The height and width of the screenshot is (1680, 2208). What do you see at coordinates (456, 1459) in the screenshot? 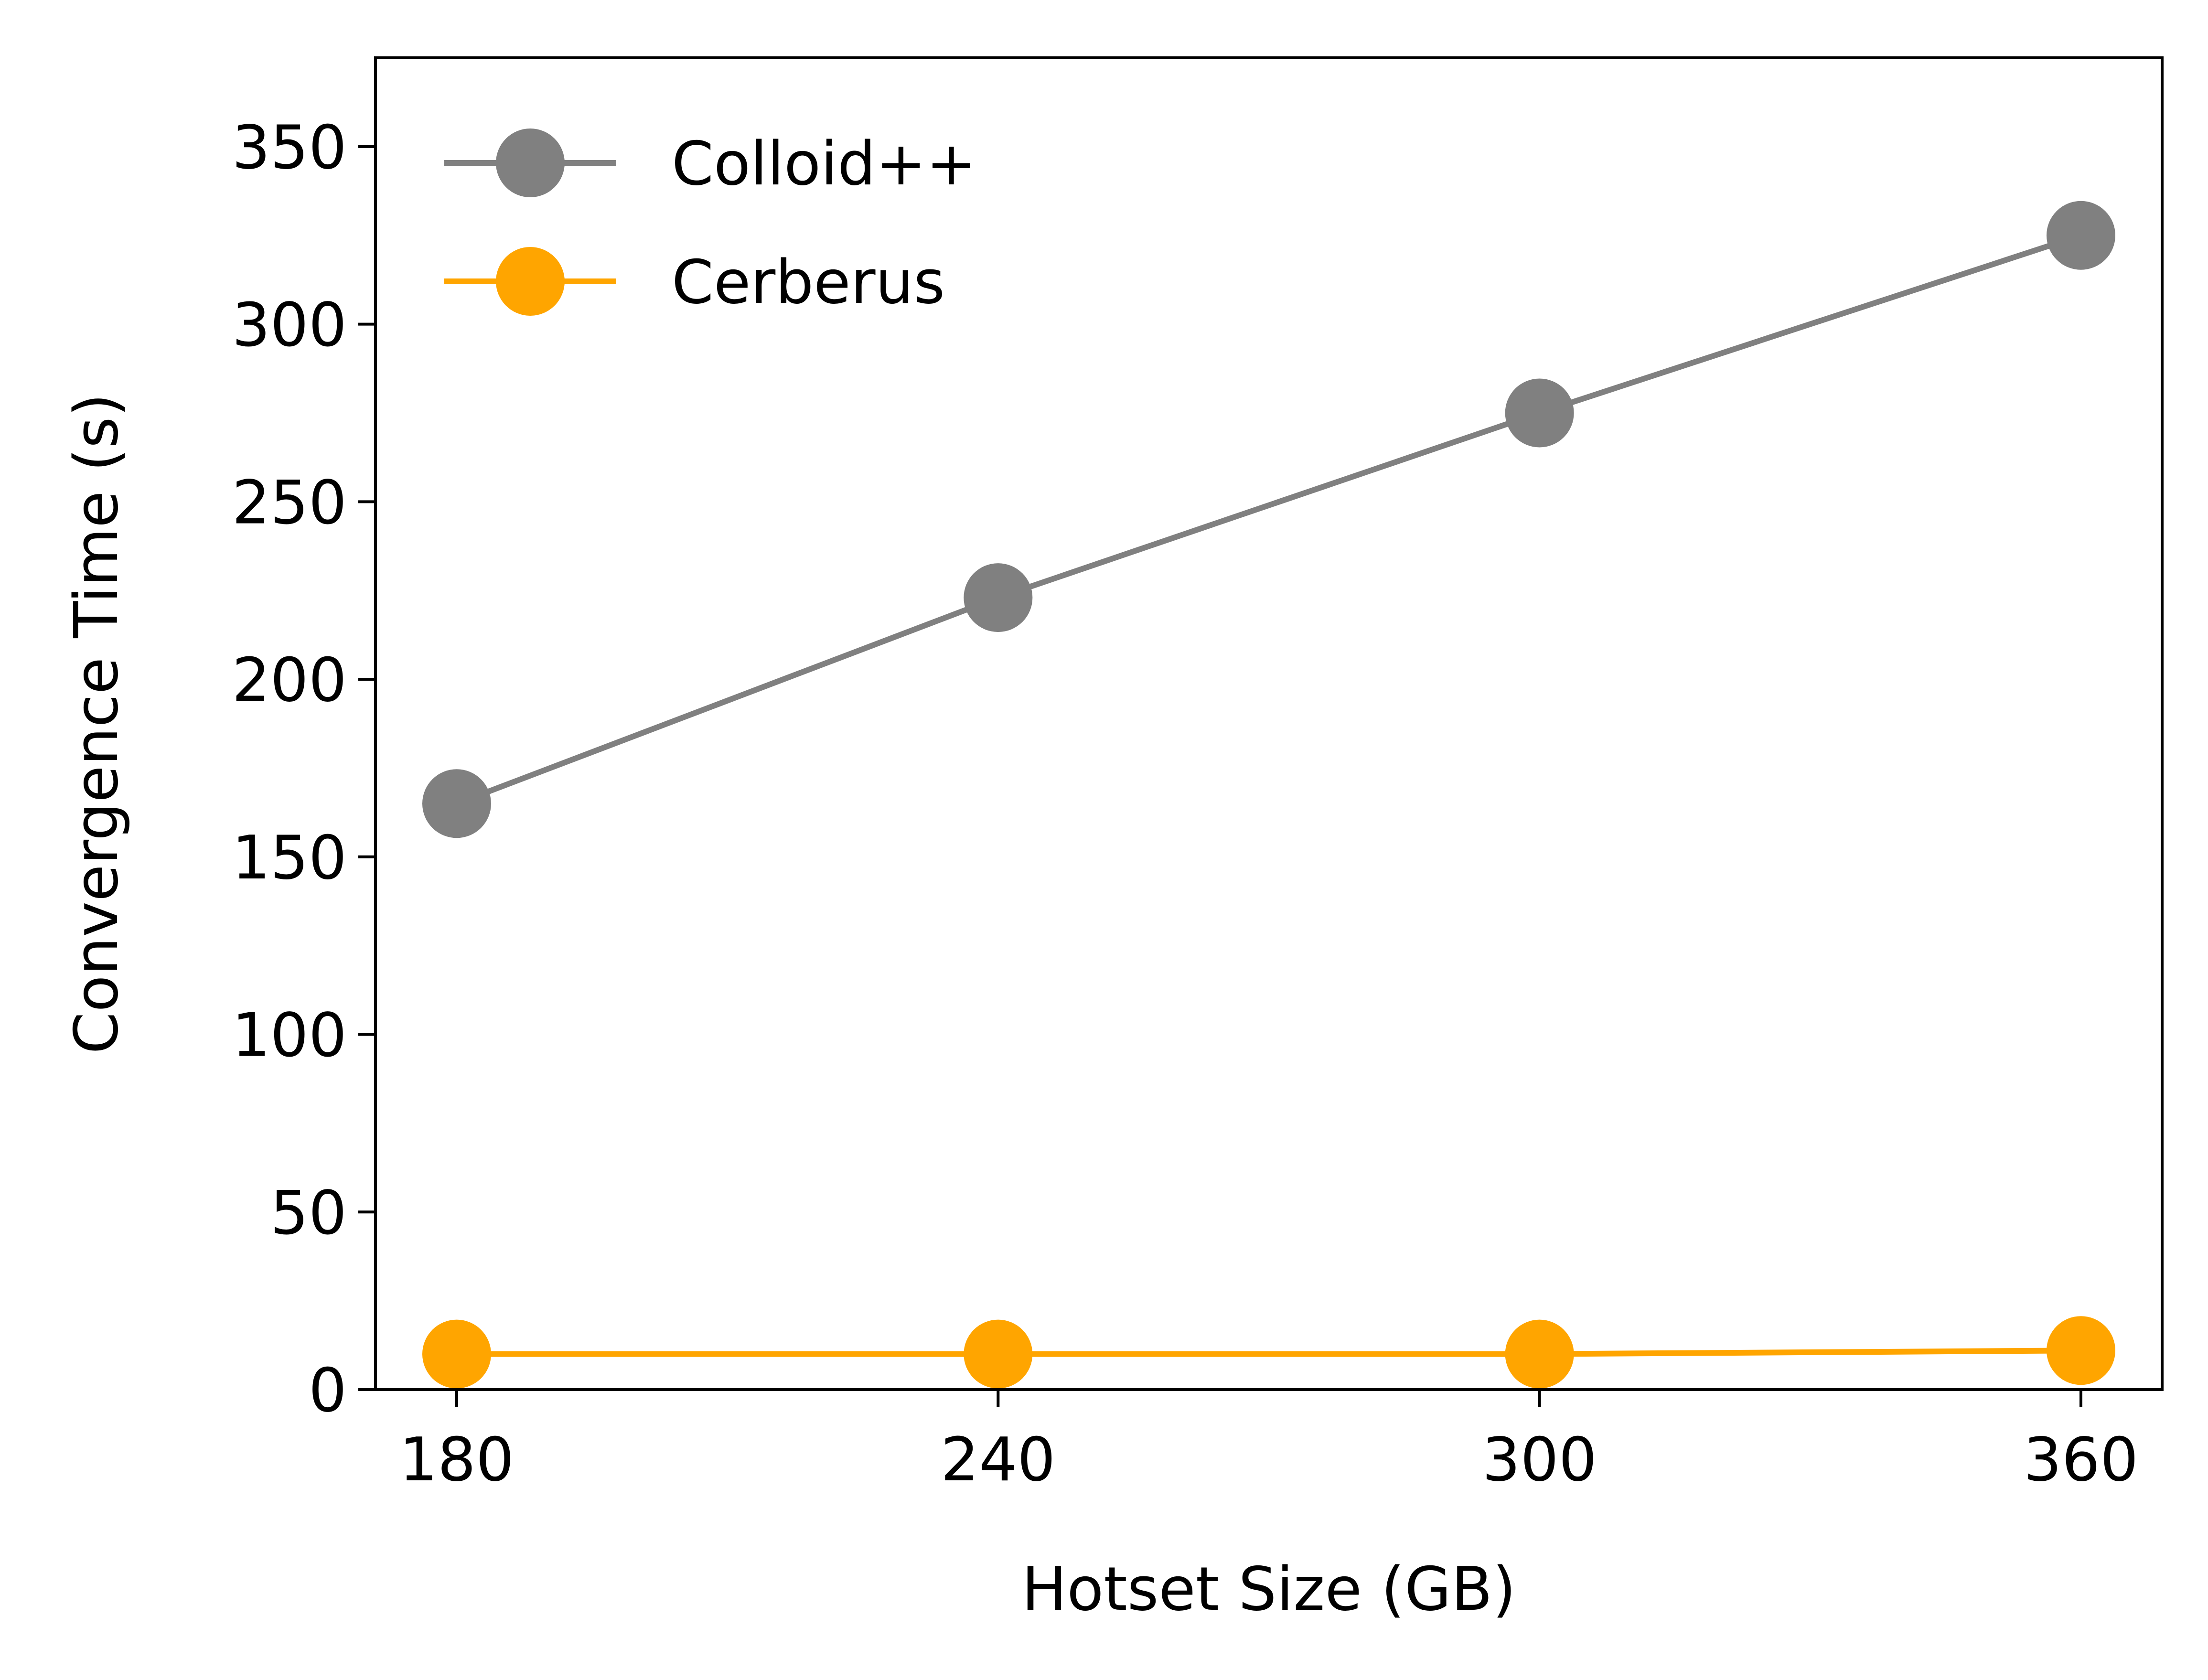
I see `x-tick-label: 180` at bounding box center [456, 1459].